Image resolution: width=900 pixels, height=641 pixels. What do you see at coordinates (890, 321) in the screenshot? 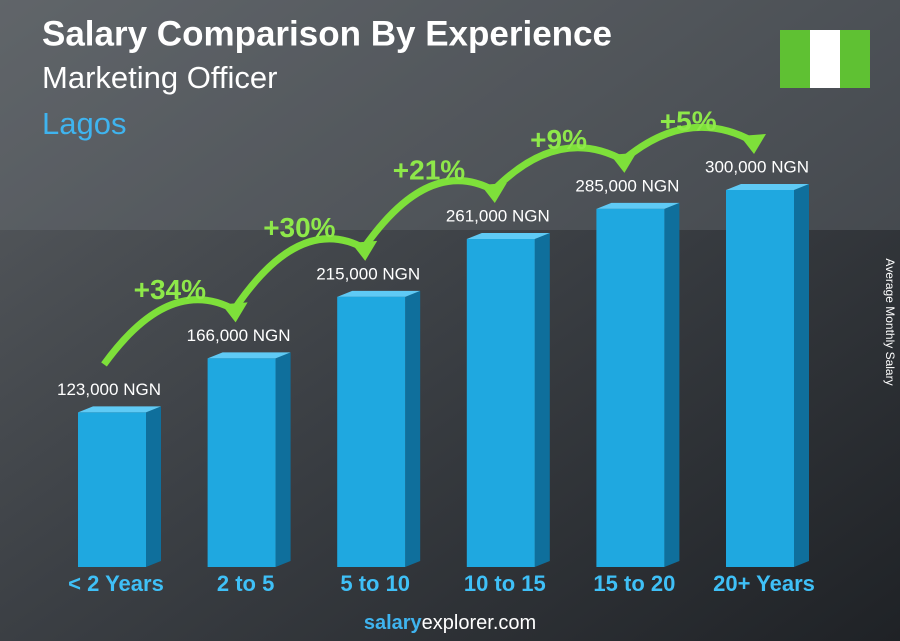
I see `y-axis-label: Average Monthly Salary` at bounding box center [890, 321].